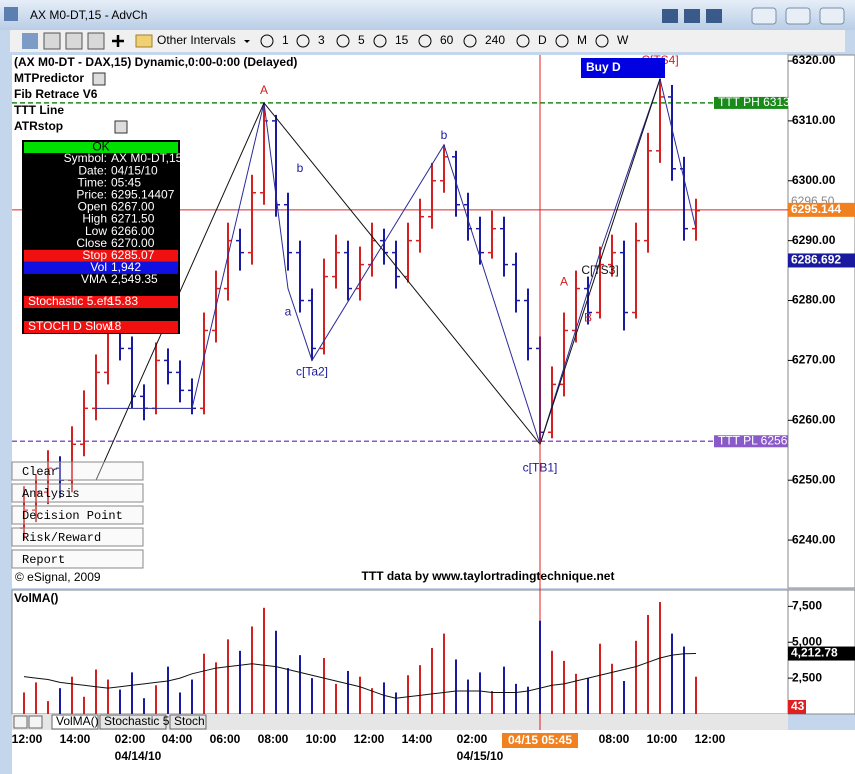  What do you see at coordinates (85, 158) in the screenshot?
I see `data-label: Symbol:` at bounding box center [85, 158].